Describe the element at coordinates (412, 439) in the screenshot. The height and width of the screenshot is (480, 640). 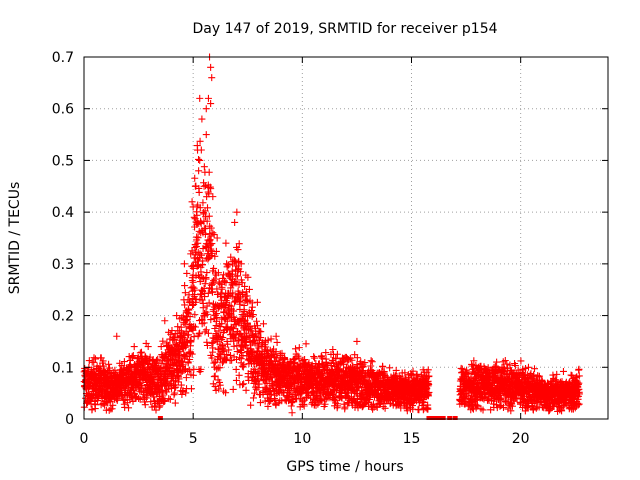
I see `x-tick-label: 15` at that location.